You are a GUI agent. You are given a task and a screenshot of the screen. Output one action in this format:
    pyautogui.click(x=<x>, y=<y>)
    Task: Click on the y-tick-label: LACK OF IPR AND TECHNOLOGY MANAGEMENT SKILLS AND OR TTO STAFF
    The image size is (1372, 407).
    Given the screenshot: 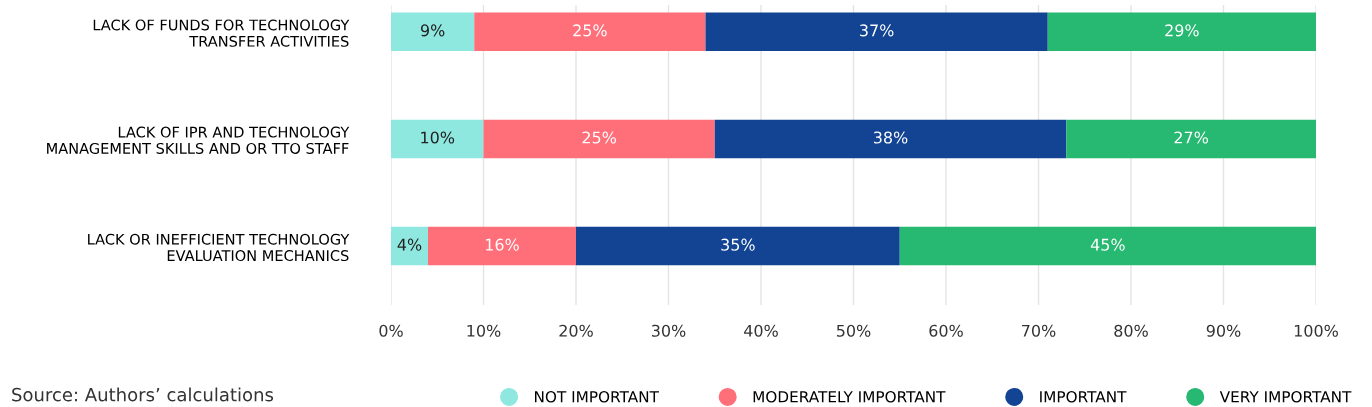 What is the action you would take?
    pyautogui.click(x=198, y=140)
    